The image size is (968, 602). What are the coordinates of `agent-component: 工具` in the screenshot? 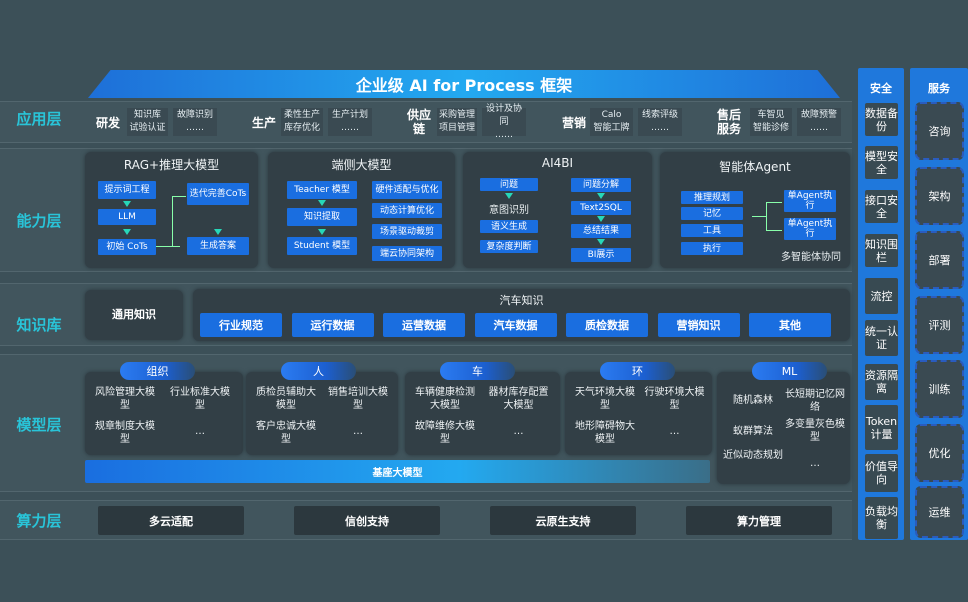 It's located at (712, 230).